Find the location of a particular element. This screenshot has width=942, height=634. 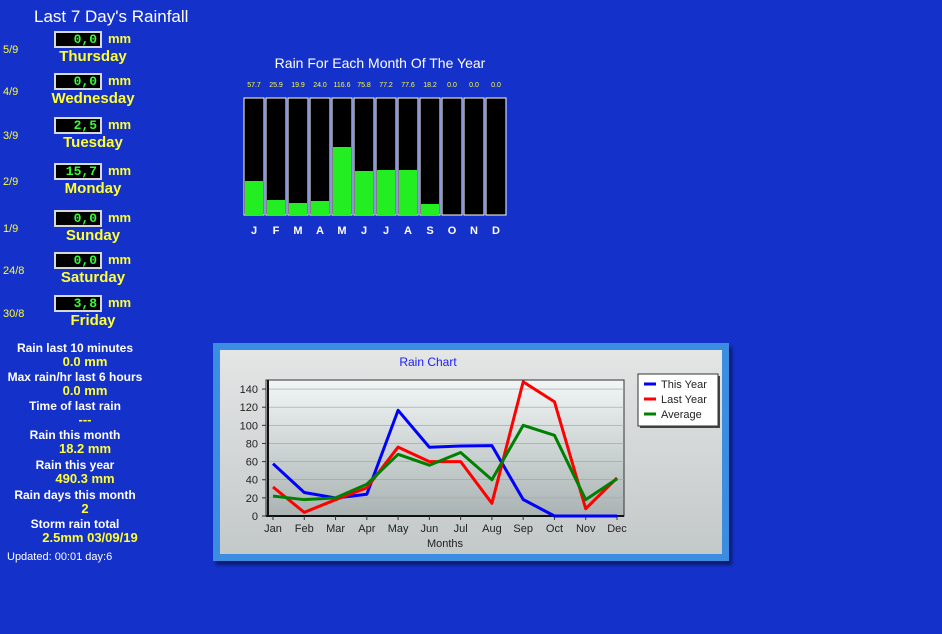

monthly-chart-title: Rain For Each Month Of The Year is located at coordinates (380, 63).